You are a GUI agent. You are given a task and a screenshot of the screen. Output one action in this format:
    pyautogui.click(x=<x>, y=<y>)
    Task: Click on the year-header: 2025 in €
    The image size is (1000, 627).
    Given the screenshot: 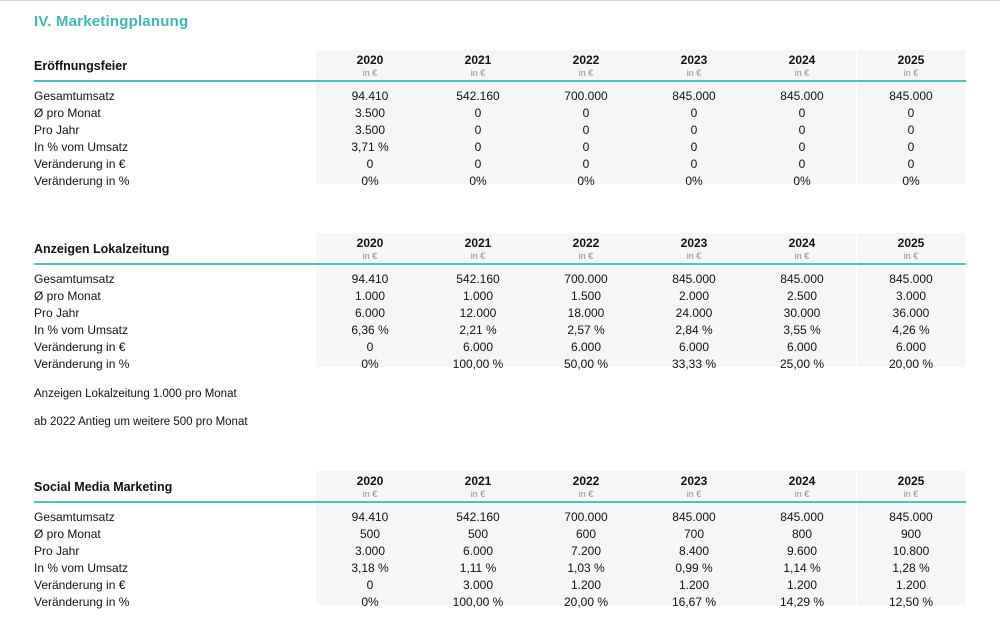 What is the action you would take?
    pyautogui.click(x=911, y=64)
    